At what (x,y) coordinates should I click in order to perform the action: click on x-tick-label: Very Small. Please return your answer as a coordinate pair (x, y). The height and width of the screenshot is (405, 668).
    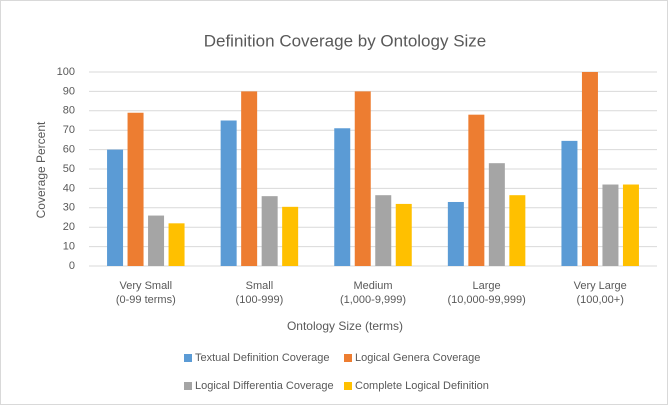
    Looking at the image, I should click on (146, 286).